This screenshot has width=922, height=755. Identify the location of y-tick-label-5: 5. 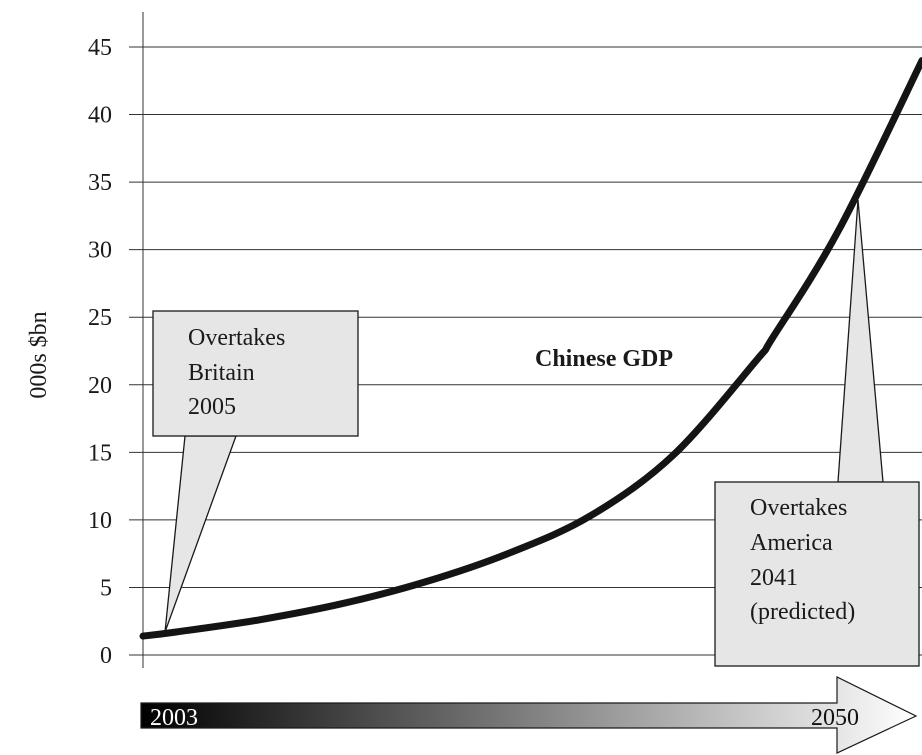
(106, 588).